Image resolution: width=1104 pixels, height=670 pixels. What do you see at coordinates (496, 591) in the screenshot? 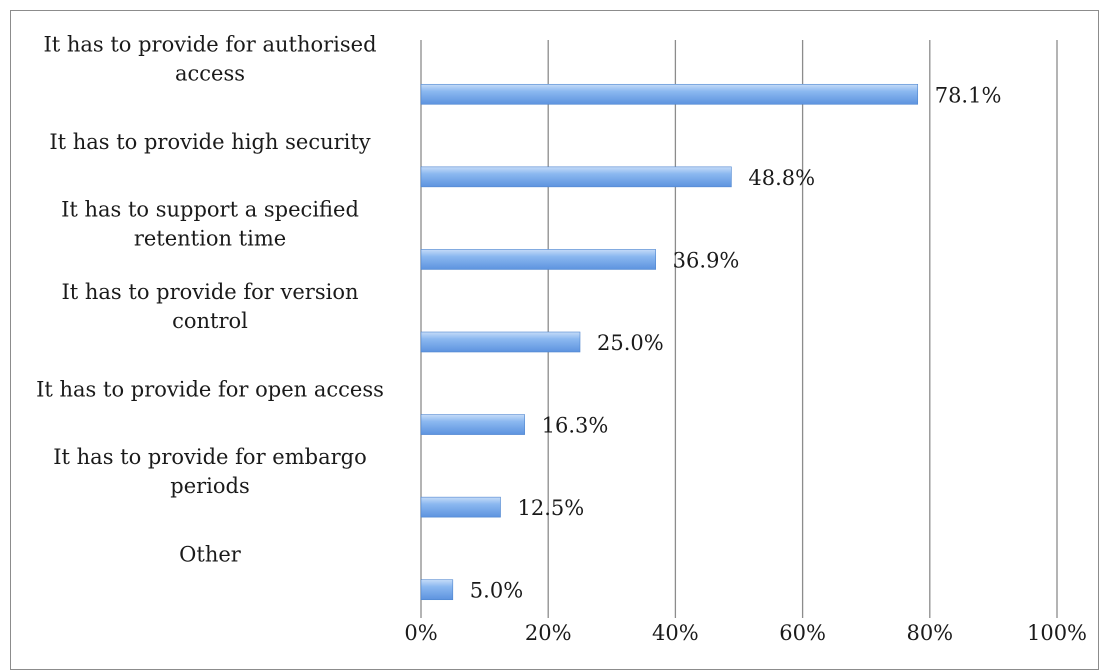
I see `data-label: 5.0%` at bounding box center [496, 591].